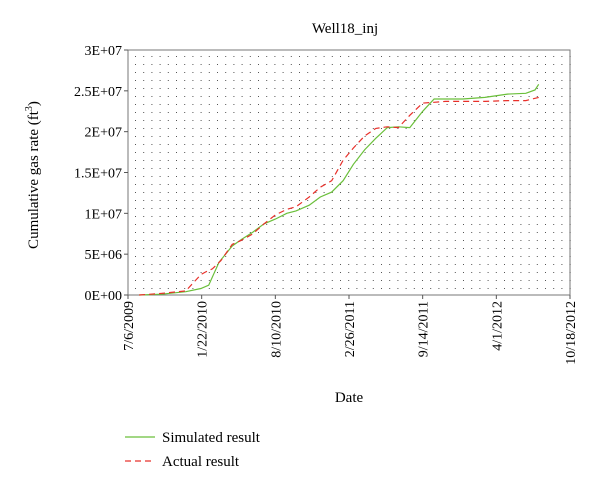  What do you see at coordinates (211, 438) in the screenshot?
I see `legend-label-simulated: Simulated result` at bounding box center [211, 438].